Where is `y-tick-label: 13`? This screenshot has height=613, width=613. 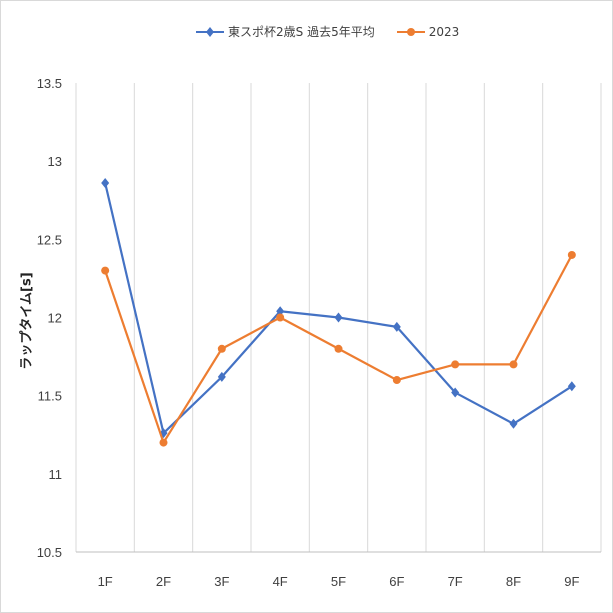
y-tick-label: 13 is located at coordinates (55, 161).